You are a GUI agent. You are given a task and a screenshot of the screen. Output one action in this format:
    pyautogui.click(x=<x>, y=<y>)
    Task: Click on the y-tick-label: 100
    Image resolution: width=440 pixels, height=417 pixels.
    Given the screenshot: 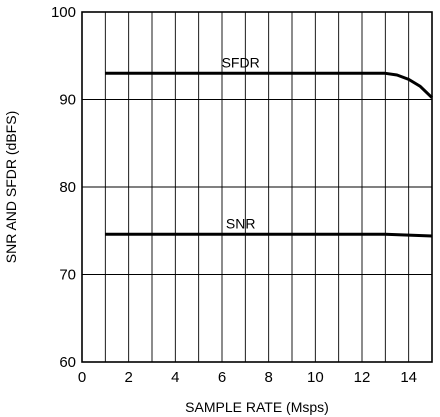 What is the action you would take?
    pyautogui.click(x=63, y=12)
    